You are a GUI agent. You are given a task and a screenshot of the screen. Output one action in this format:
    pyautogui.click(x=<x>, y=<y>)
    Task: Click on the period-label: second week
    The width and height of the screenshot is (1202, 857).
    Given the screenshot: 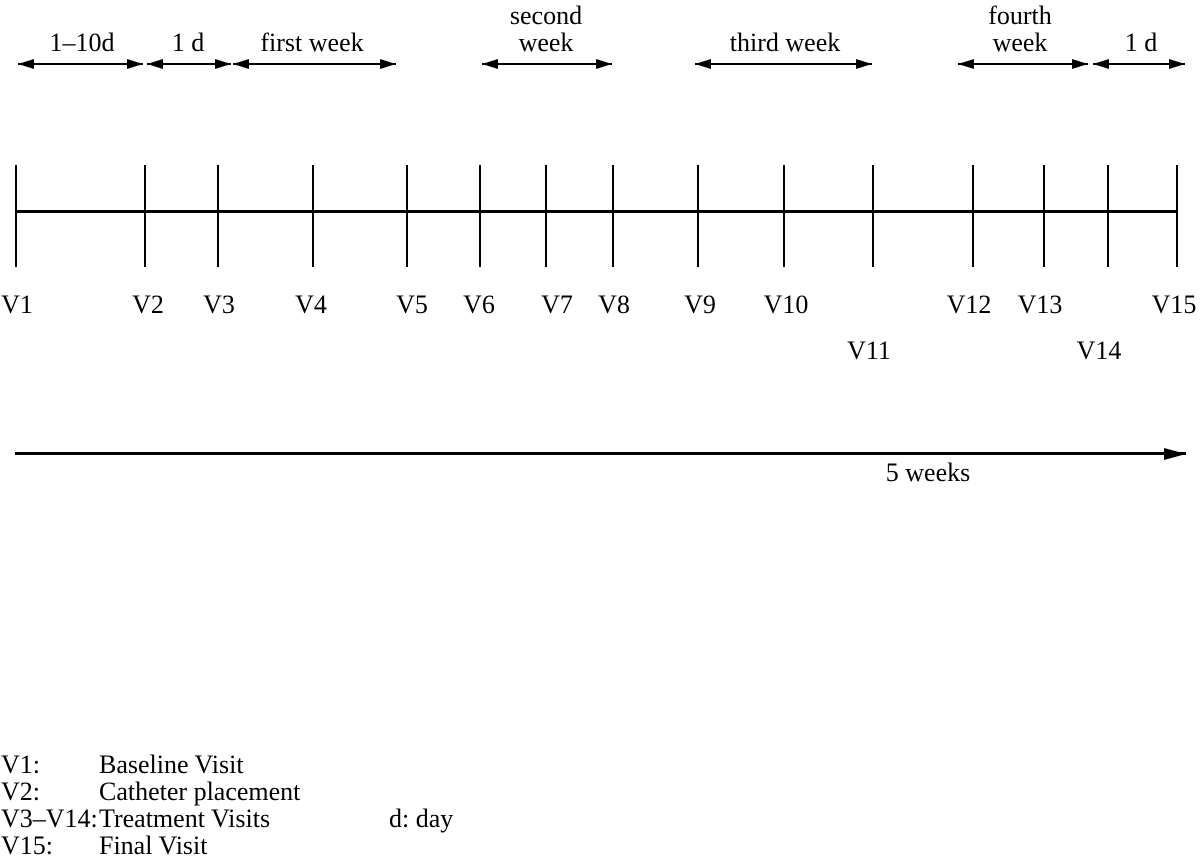 What is the action you would take?
    pyautogui.click(x=546, y=29)
    